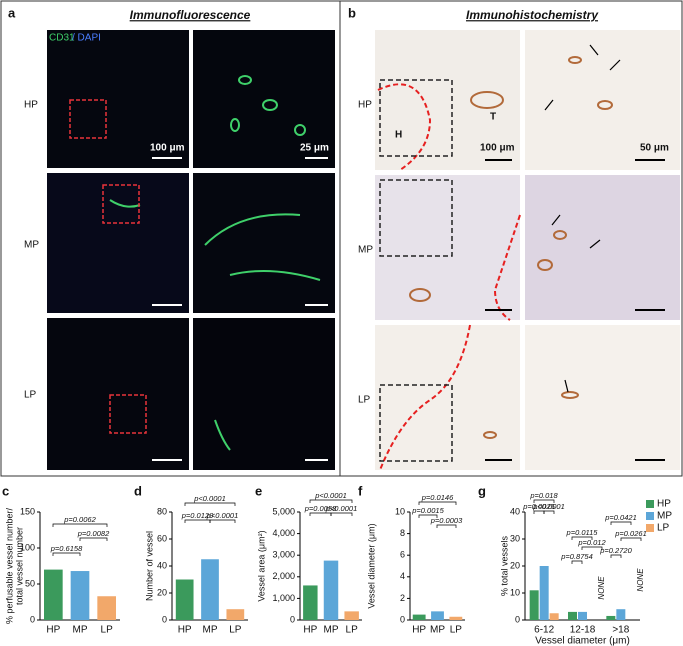 This screenshot has height=646, width=683. What do you see at coordinates (283, 598) in the screenshot?
I see `y-tick-label: 1,000` at bounding box center [283, 598].